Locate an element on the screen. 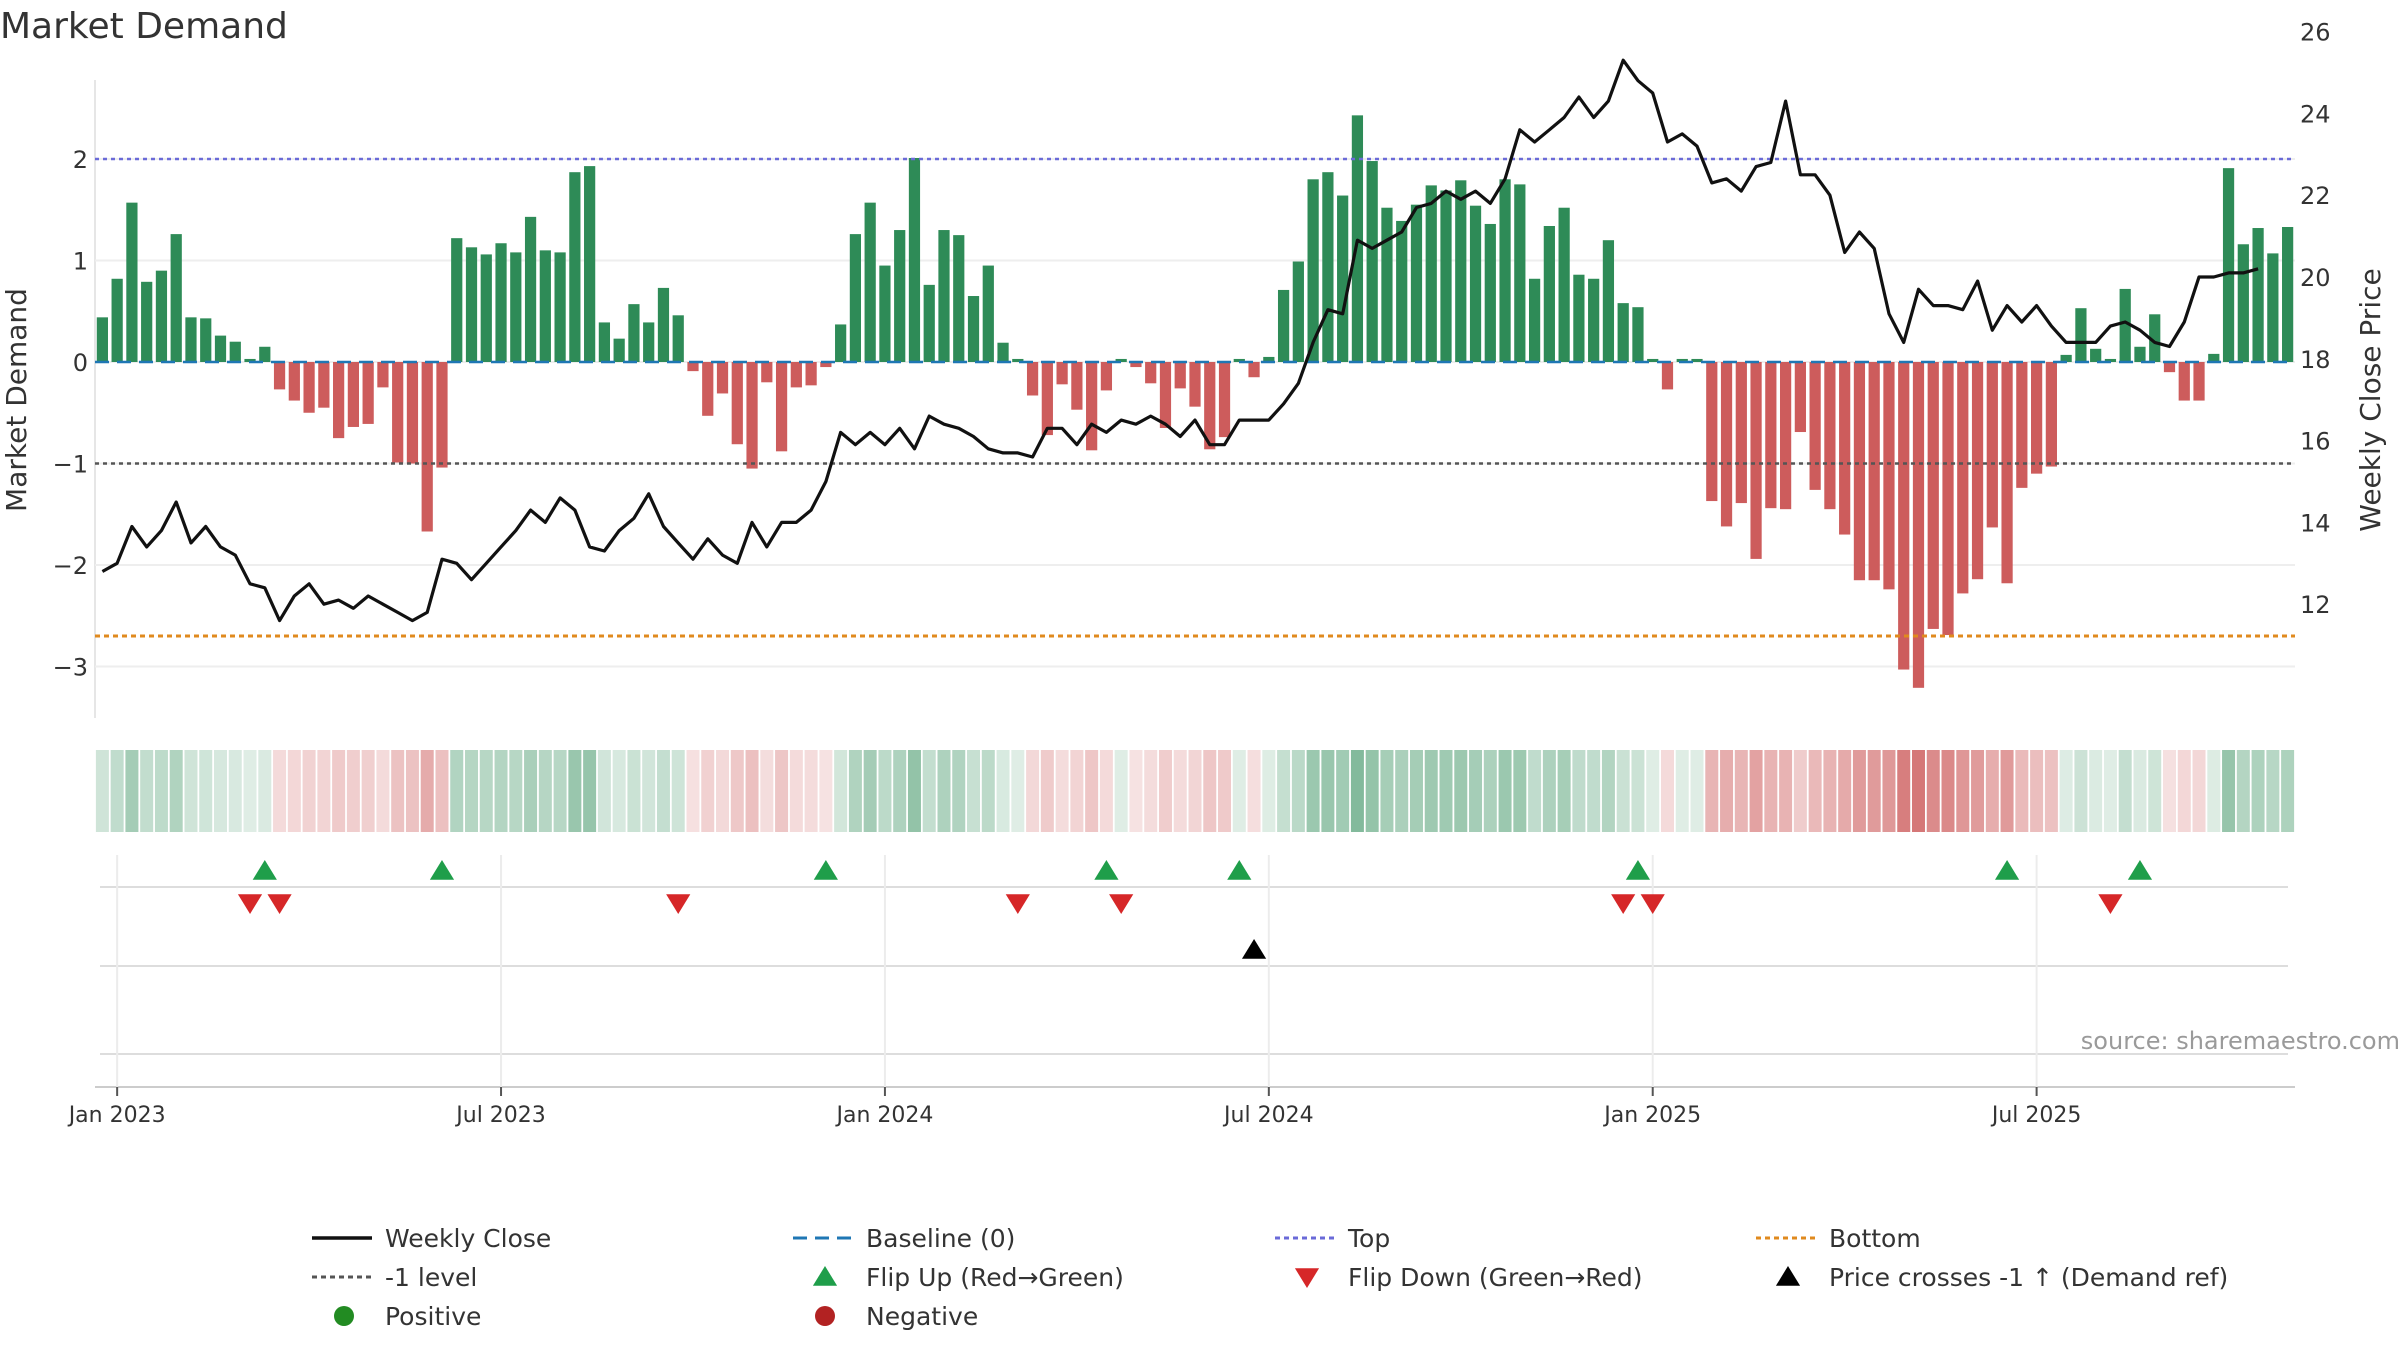  legend-circle-swatch is located at coordinates (825, 1316).